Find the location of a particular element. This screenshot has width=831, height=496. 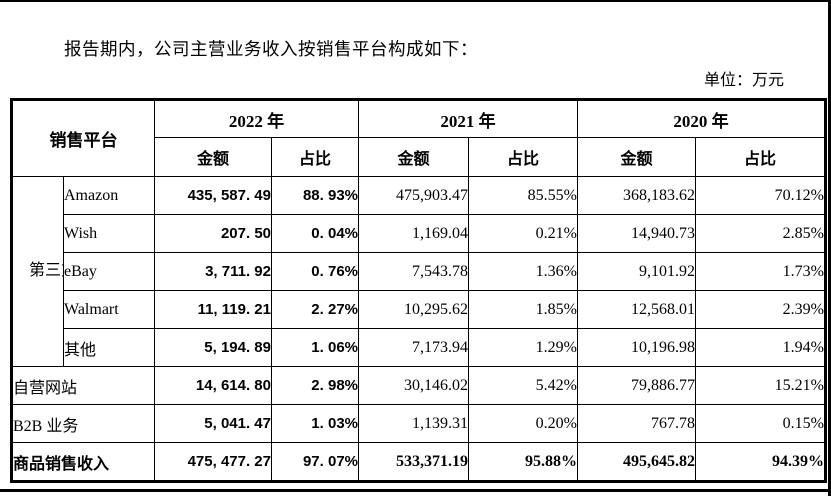

ratio-2022-cell: 97. 07% is located at coordinates (315, 462).